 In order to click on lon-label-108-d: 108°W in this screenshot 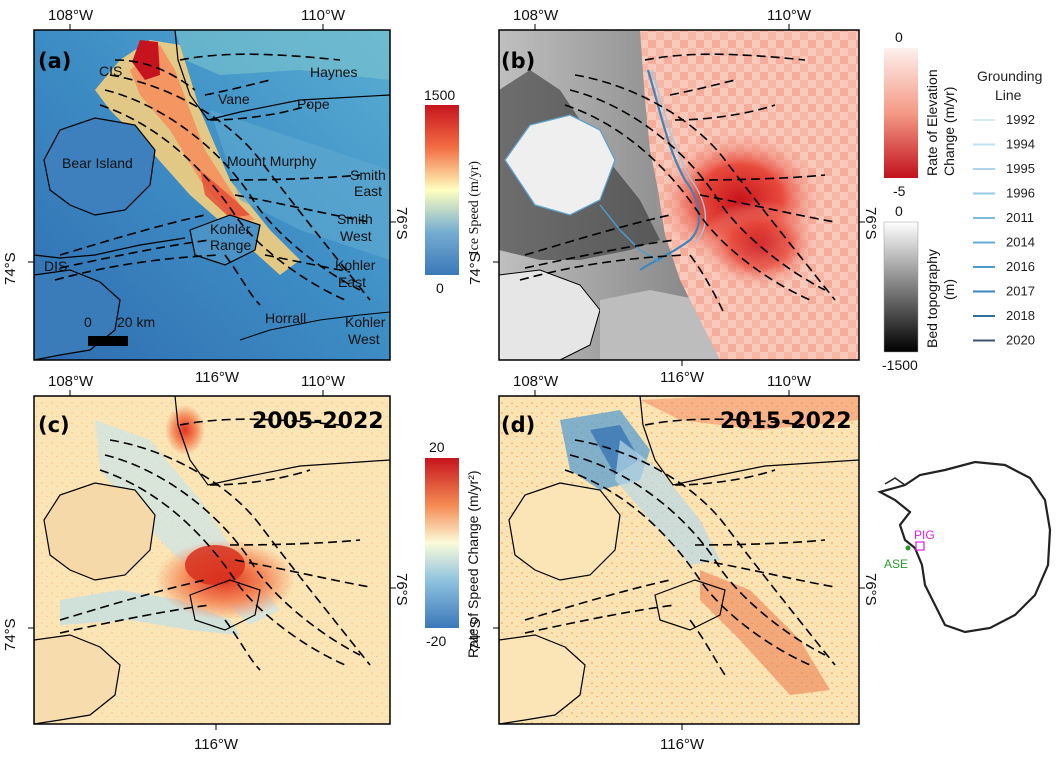, I will do `click(536, 381)`.